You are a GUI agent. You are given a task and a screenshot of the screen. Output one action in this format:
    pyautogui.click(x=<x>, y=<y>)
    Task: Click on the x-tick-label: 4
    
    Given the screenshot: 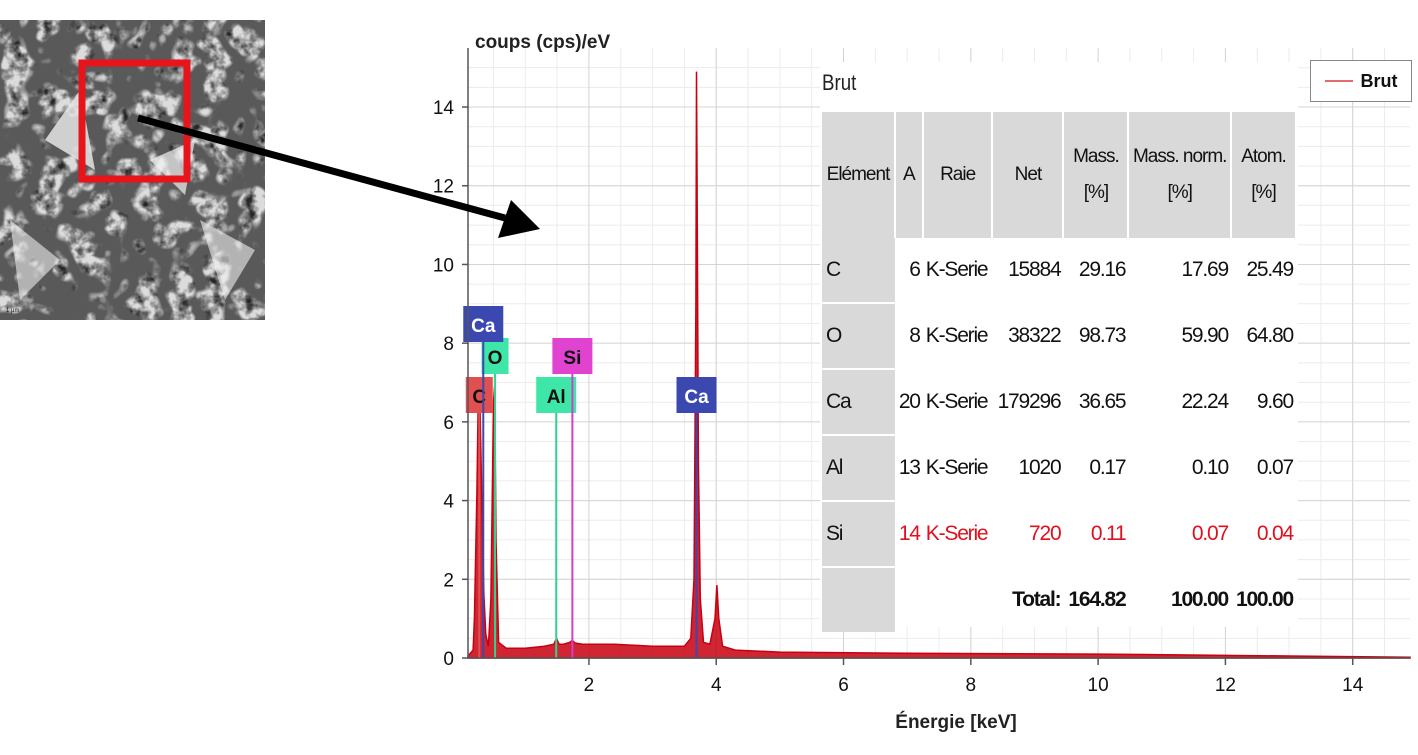 What is the action you would take?
    pyautogui.click(x=716, y=685)
    